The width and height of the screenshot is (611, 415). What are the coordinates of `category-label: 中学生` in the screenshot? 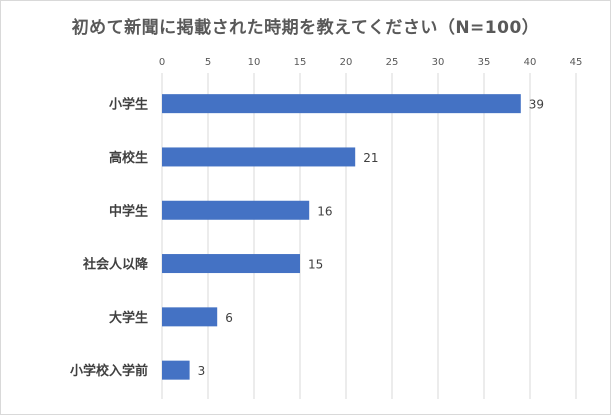 It's located at (128, 211).